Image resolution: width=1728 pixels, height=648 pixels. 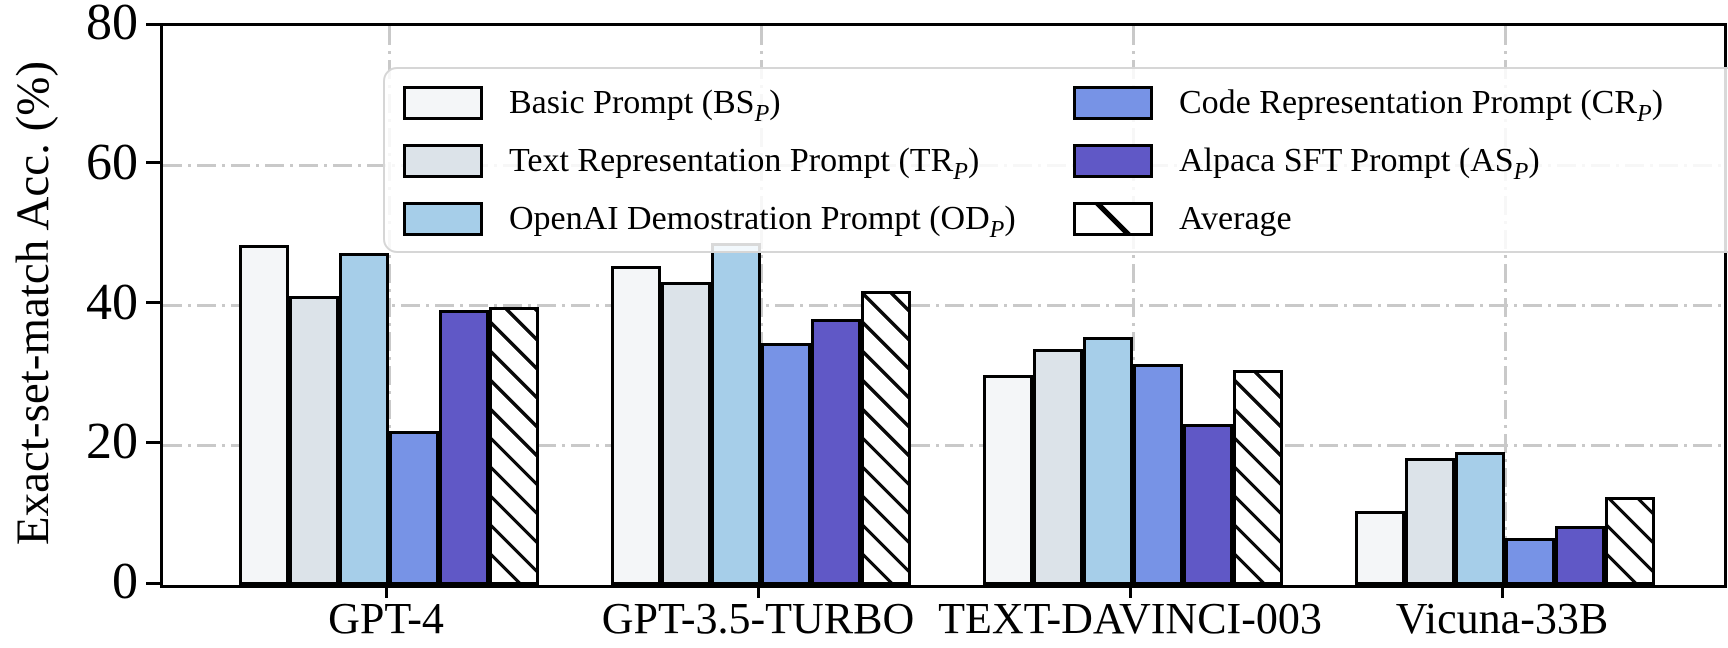 I want to click on legend-label-text-representation-prompt-tr-p: Text Representation Prompt (TRP), so click(x=744, y=163).